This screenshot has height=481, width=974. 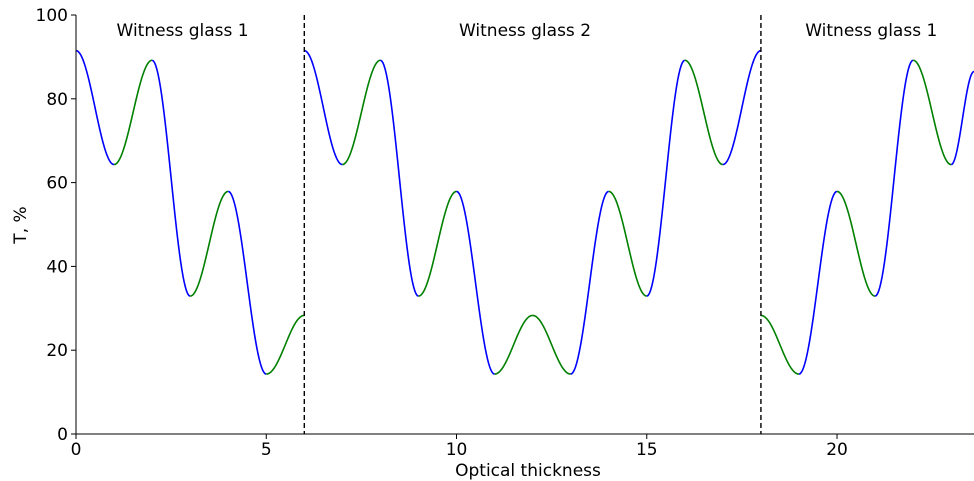 I want to click on y-tick-label: 100, so click(x=52, y=16).